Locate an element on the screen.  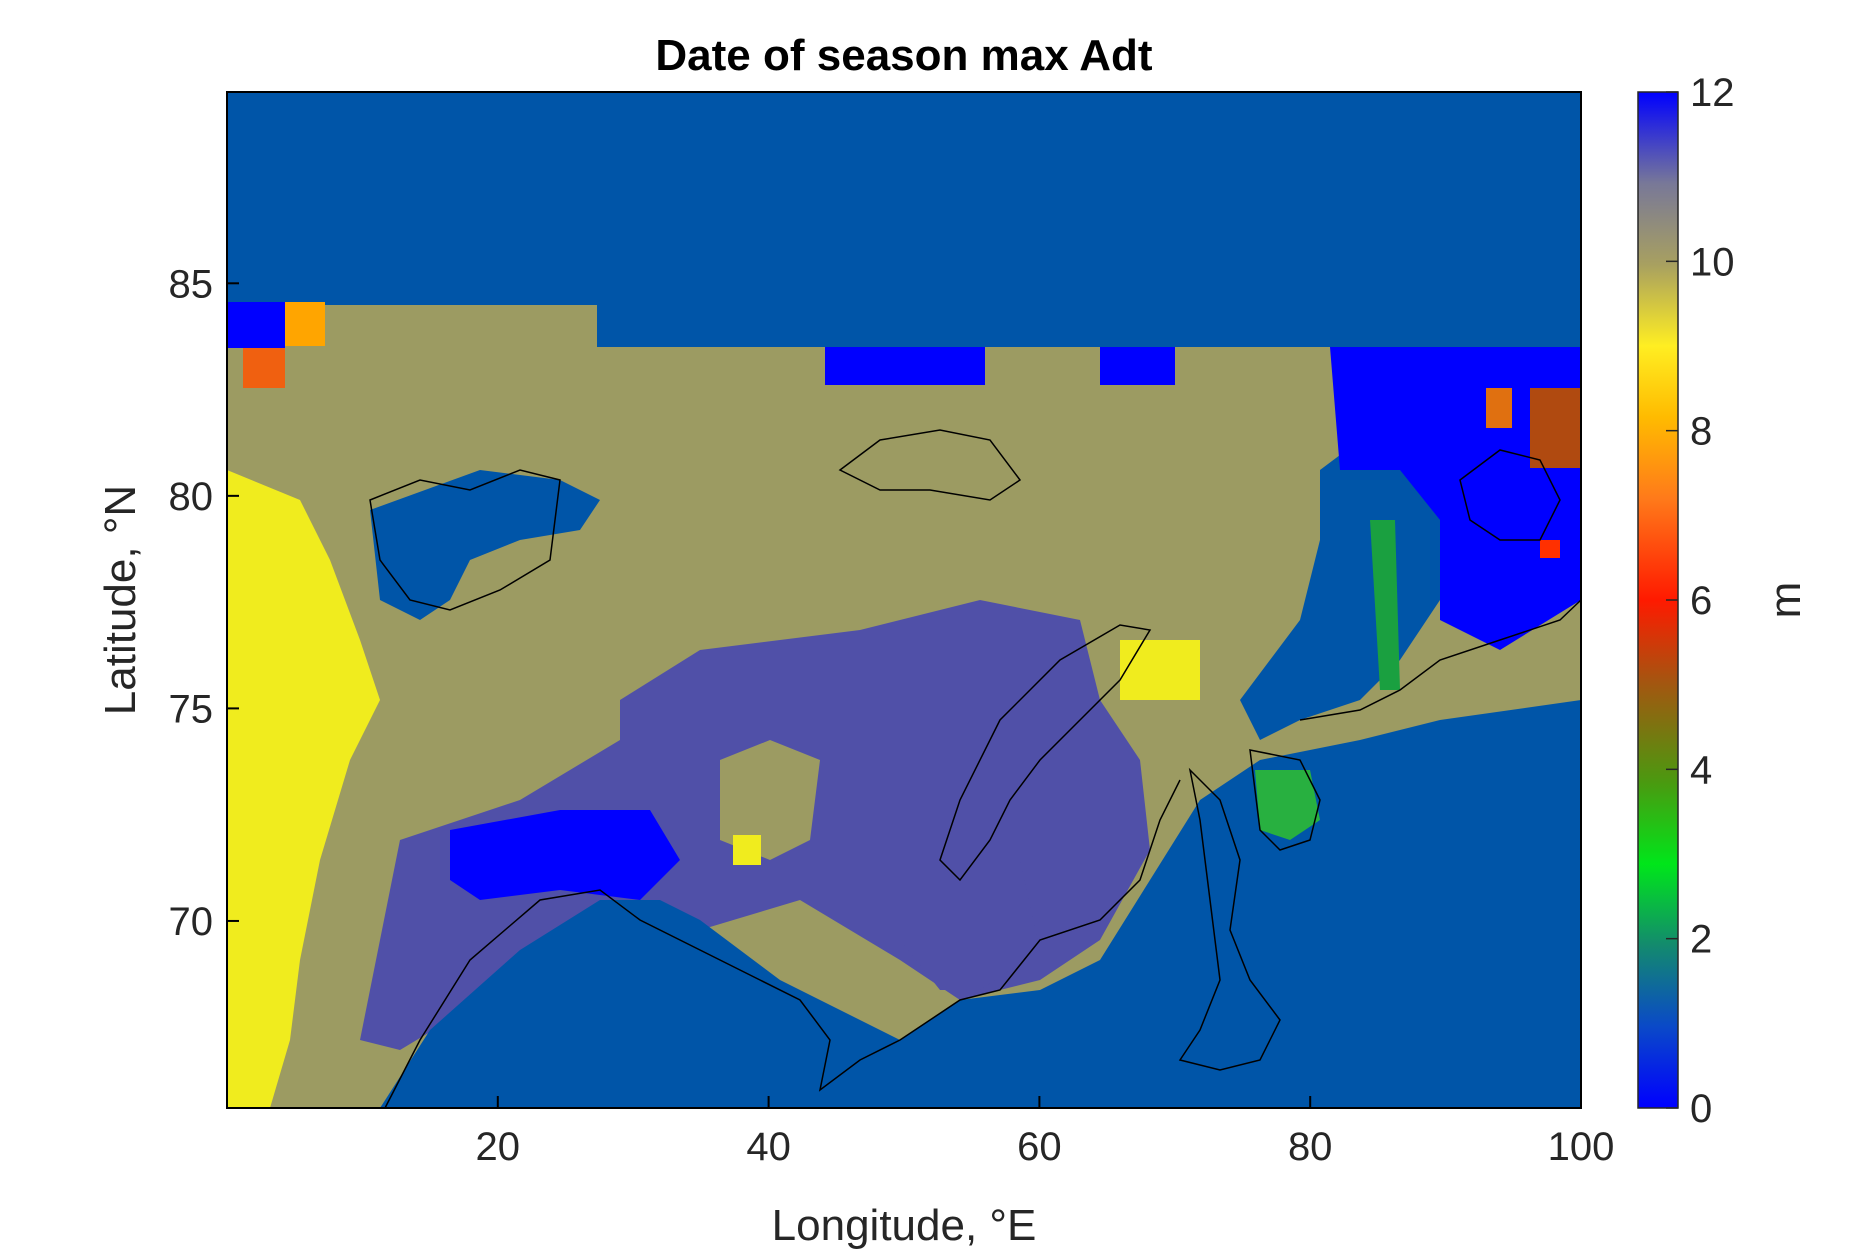
orange-block-left is located at coordinates (305, 324).